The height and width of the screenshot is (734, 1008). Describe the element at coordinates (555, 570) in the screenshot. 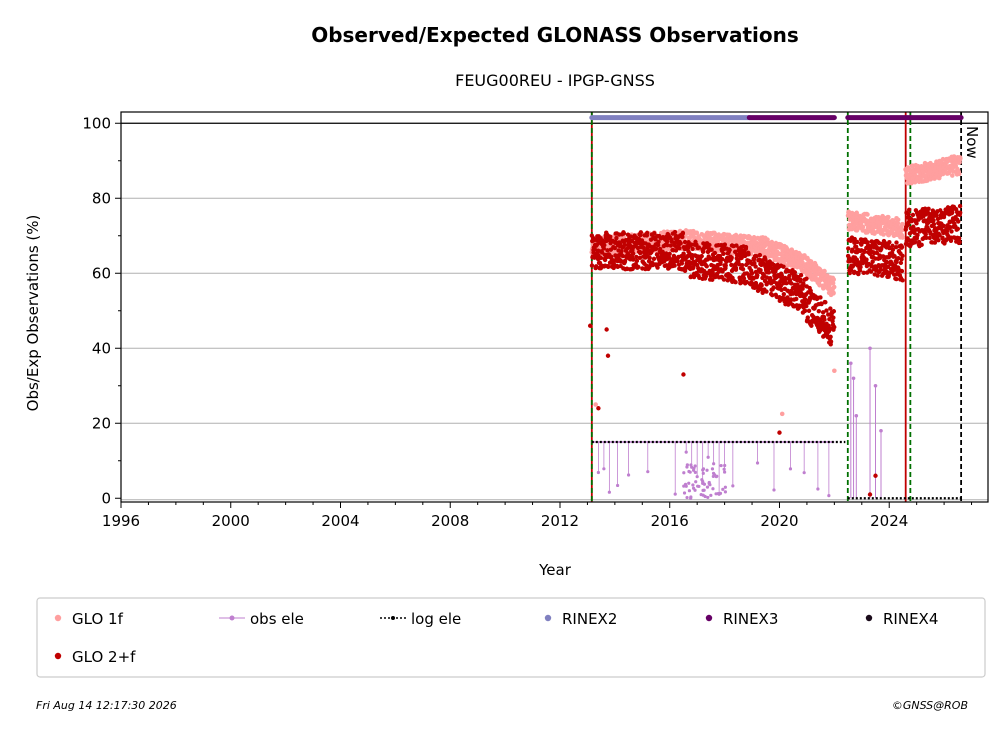

I see `x-axis-label: Year` at that location.